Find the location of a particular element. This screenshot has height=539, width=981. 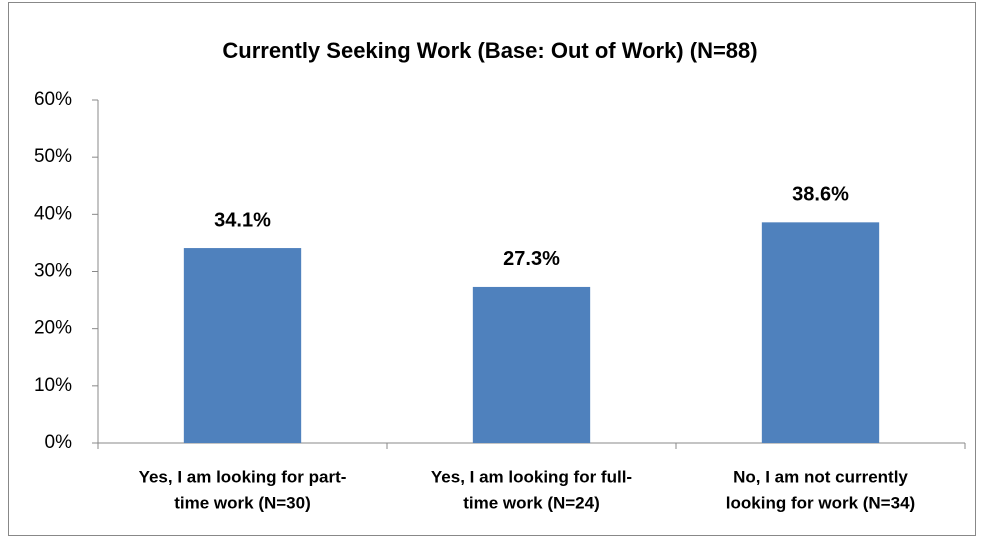

y-tick-label: 0% is located at coordinates (59, 442).